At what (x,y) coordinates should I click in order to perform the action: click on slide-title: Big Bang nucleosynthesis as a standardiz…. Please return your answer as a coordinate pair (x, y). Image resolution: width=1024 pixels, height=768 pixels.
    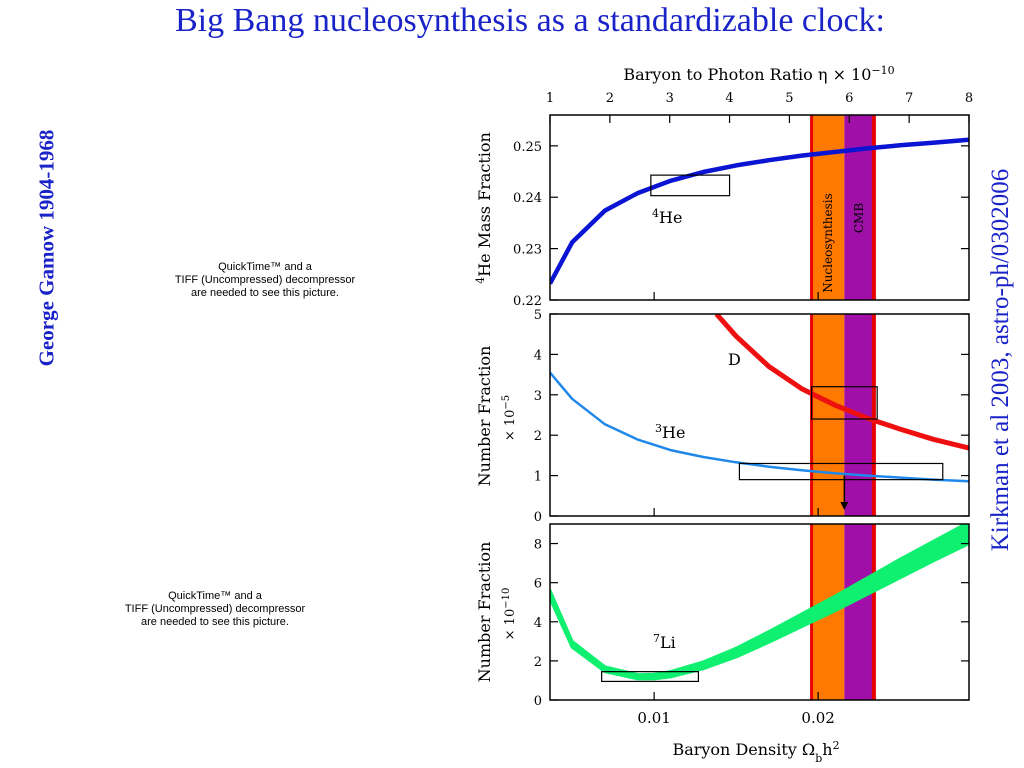
    Looking at the image, I should click on (530, 20).